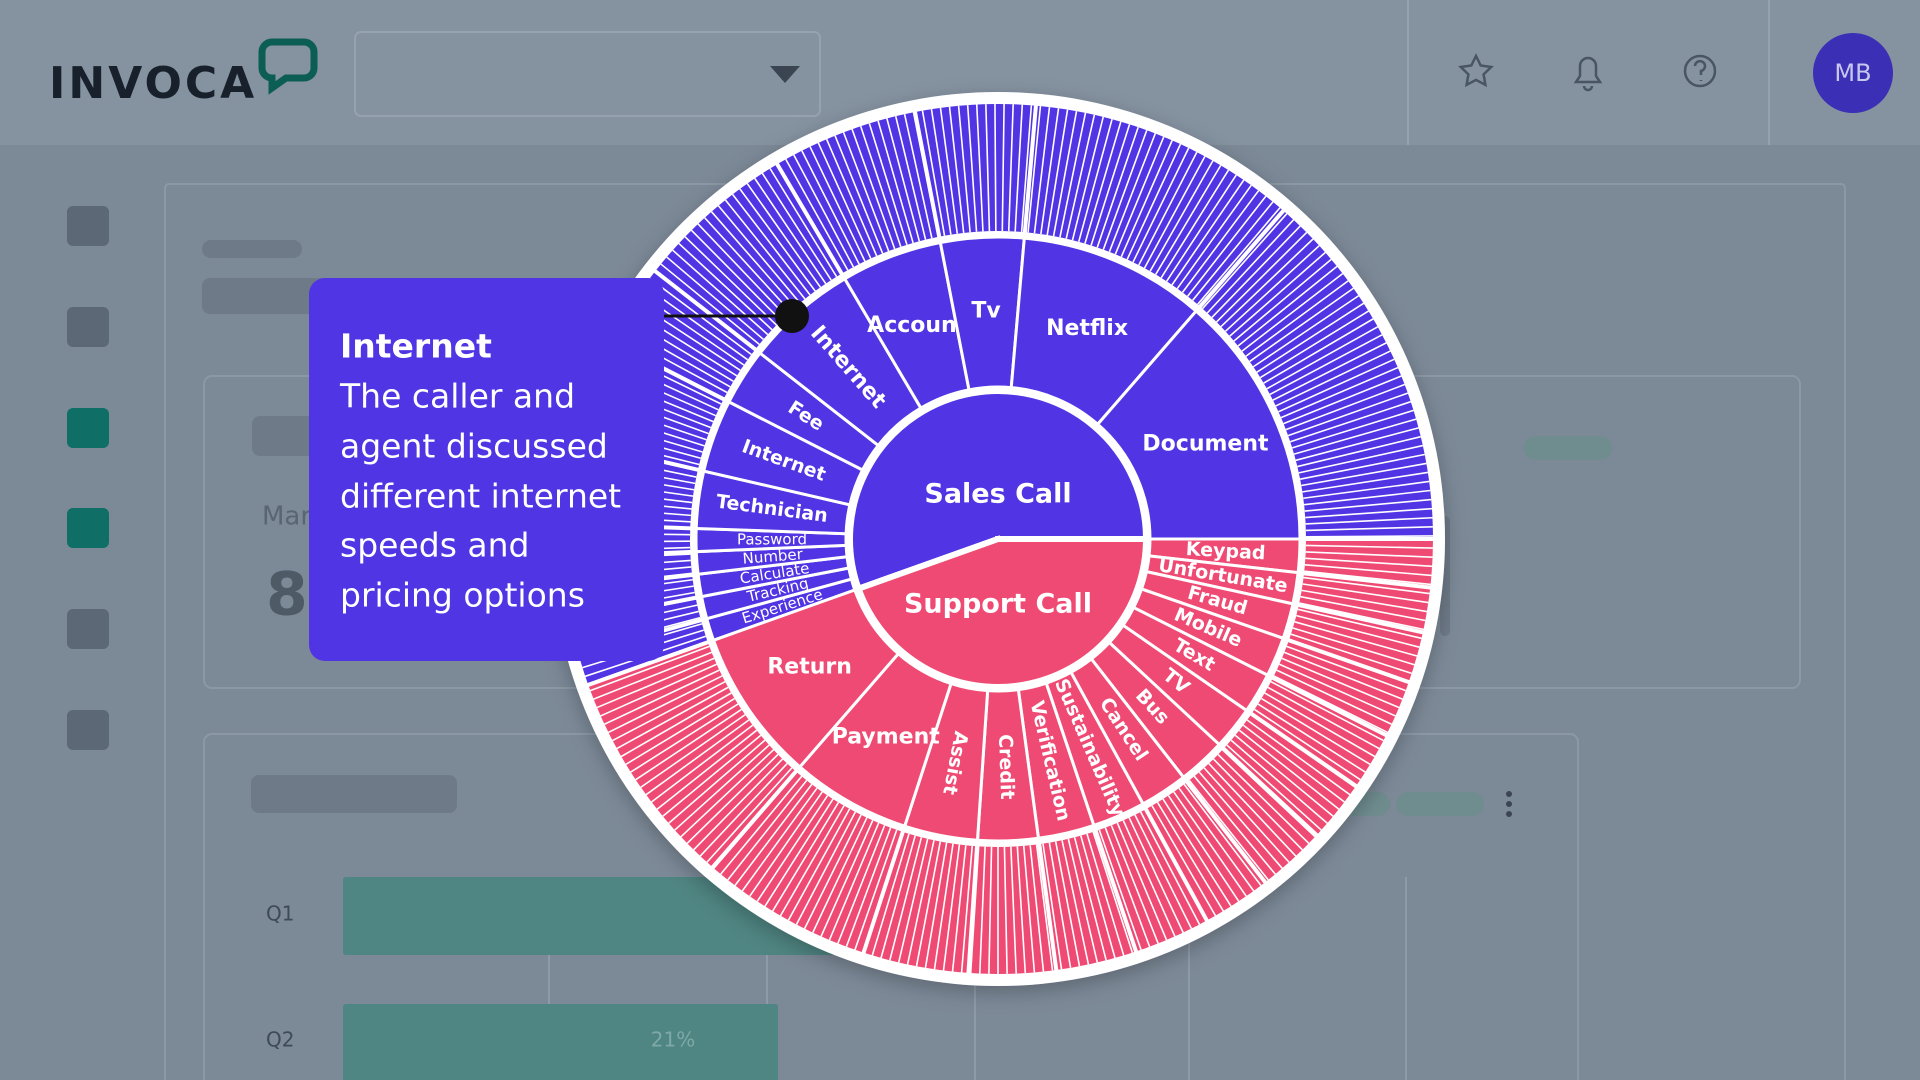 The width and height of the screenshot is (1920, 1080). Describe the element at coordinates (917, 325) in the screenshot. I see `segment-label: Account` at that location.